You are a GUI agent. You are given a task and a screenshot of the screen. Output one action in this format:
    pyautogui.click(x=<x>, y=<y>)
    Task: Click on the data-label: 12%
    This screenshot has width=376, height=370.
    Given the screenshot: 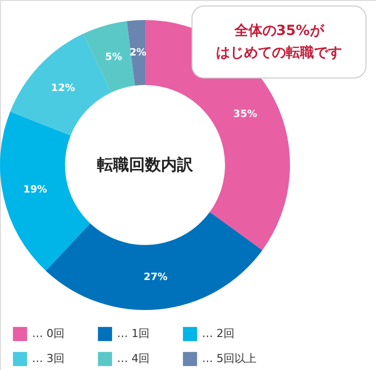 What is the action you would take?
    pyautogui.click(x=63, y=88)
    